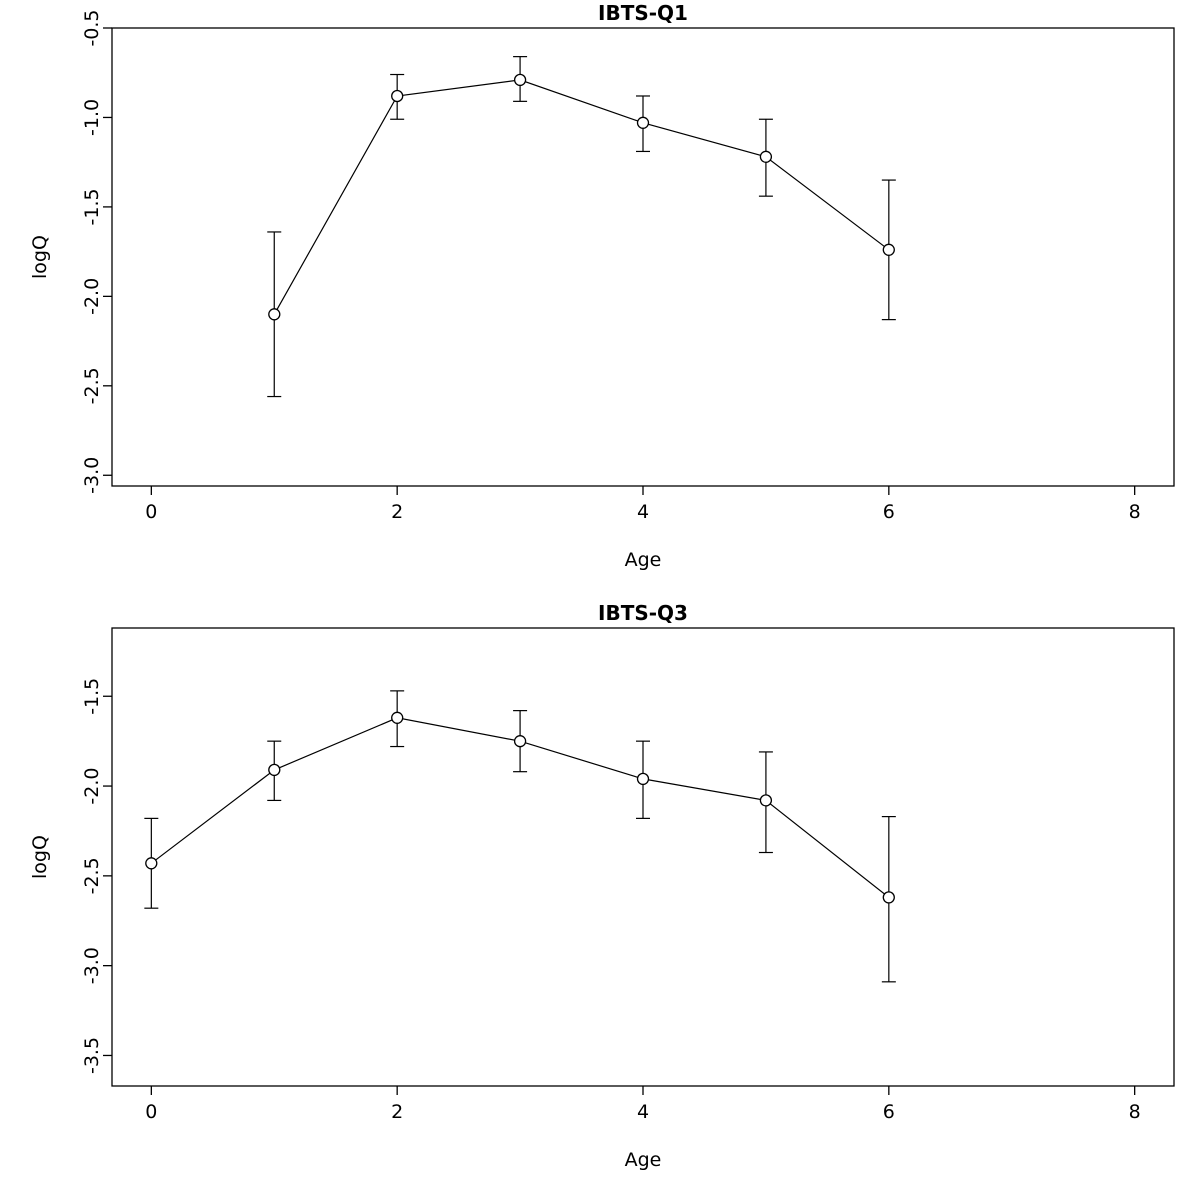 The width and height of the screenshot is (1200, 1200). I want to click on y-tick-label: -3.5, so click(92, 1055).